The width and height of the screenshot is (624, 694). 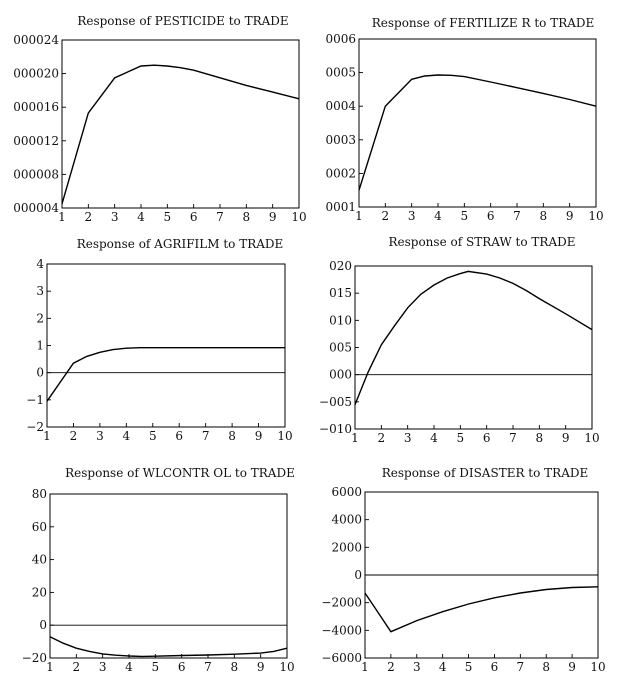 What do you see at coordinates (463, 579) in the screenshot?
I see `axis-ticks: 1 2 3 4 5 6 7 8 9 10 6000 4000 2000 0 −2000 −4000 −6000` at bounding box center [463, 579].